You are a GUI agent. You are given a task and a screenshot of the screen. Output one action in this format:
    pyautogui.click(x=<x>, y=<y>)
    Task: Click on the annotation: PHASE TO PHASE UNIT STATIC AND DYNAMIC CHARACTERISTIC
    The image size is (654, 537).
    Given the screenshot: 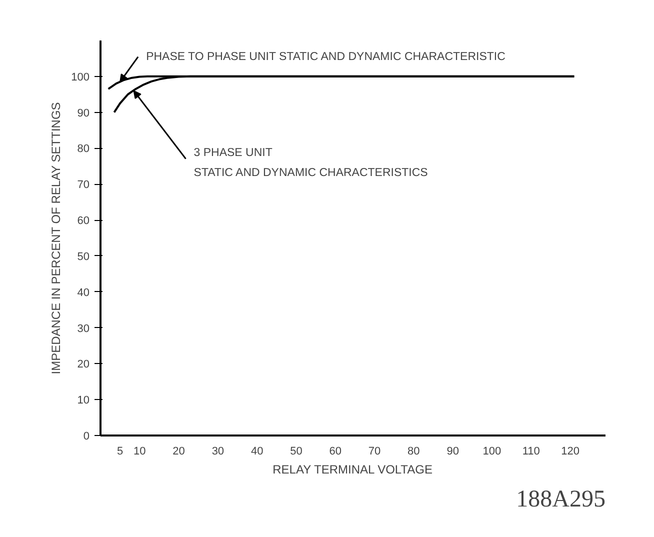 What is the action you would take?
    pyautogui.click(x=326, y=56)
    